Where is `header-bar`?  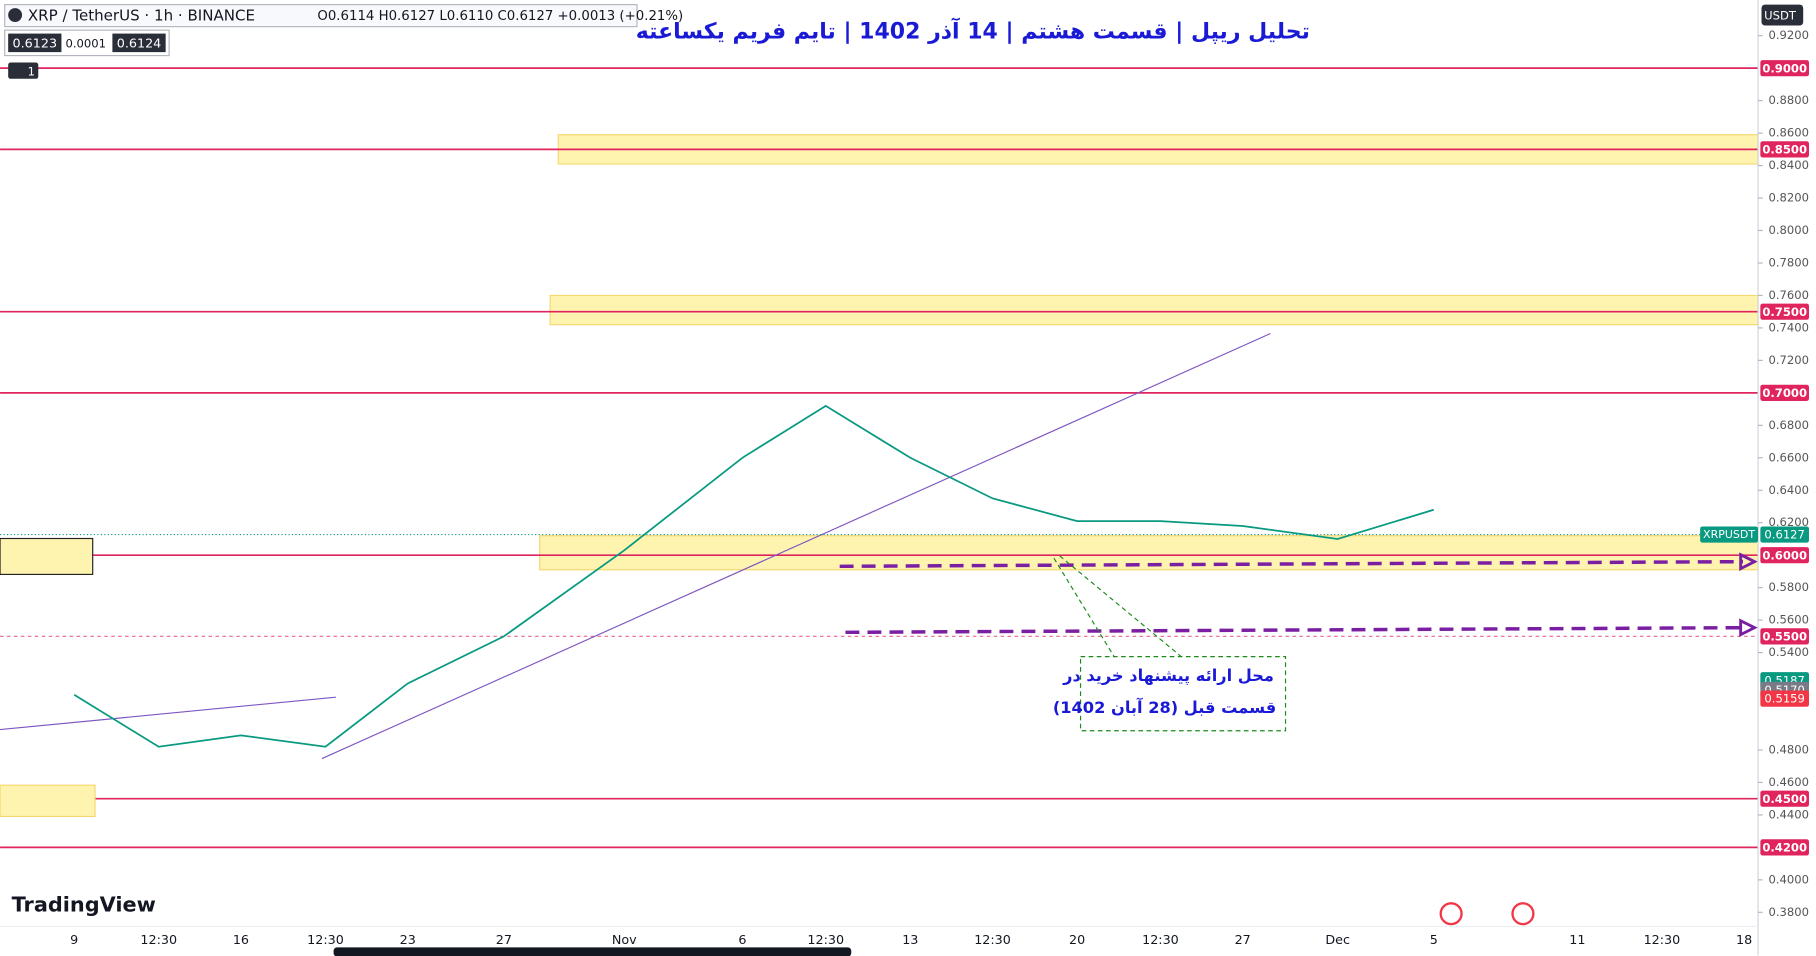 header-bar is located at coordinates (321, 16).